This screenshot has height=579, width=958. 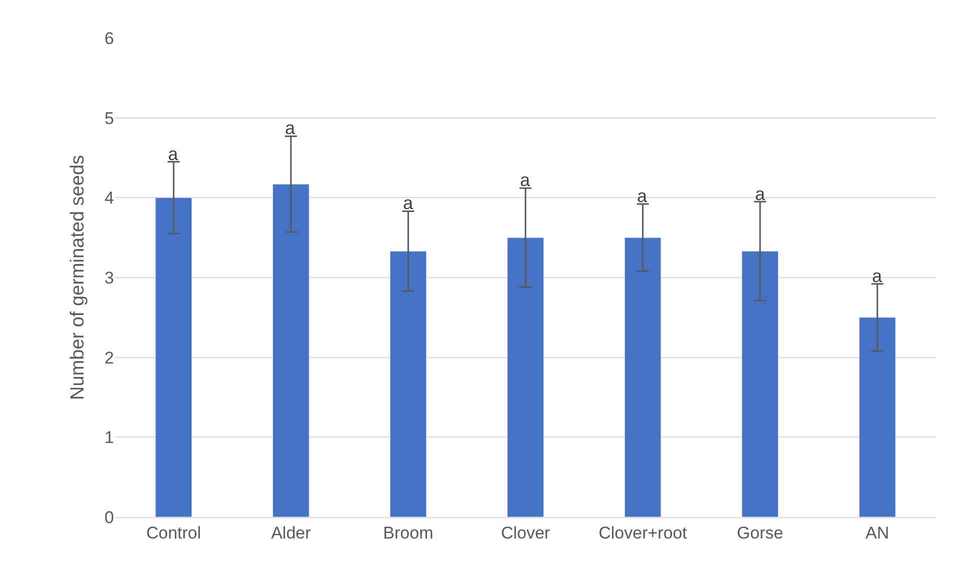 I want to click on y-tick-label: 2, so click(x=109, y=358).